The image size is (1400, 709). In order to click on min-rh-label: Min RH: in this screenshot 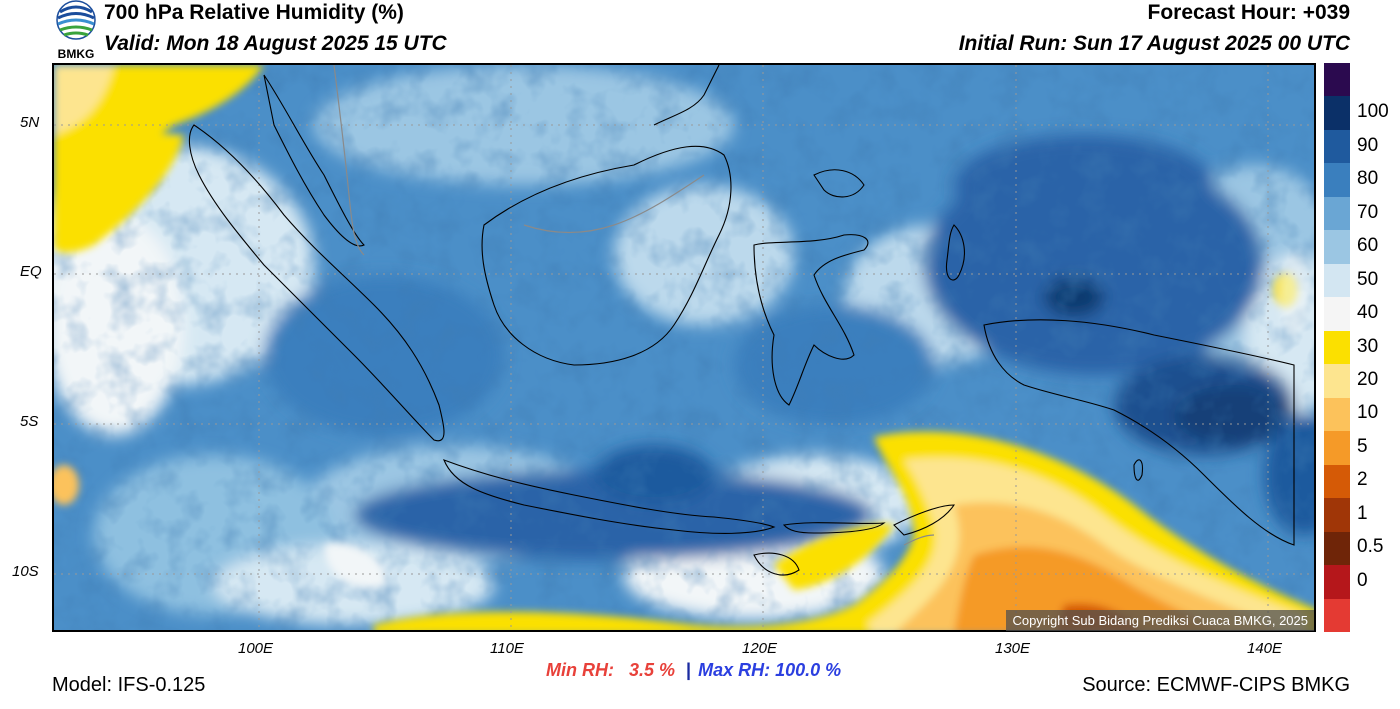, I will do `click(580, 670)`.